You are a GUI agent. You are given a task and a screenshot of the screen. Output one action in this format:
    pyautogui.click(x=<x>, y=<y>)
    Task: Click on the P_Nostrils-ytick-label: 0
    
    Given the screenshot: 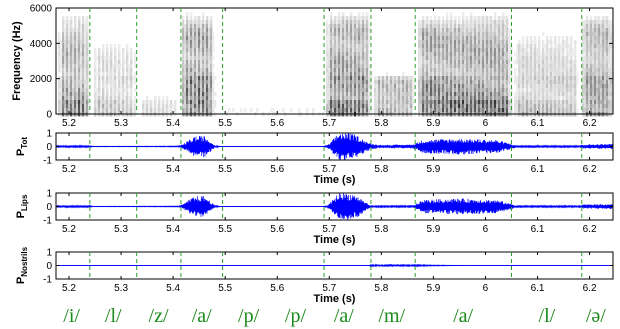 What is the action you would take?
    pyautogui.click(x=49, y=266)
    